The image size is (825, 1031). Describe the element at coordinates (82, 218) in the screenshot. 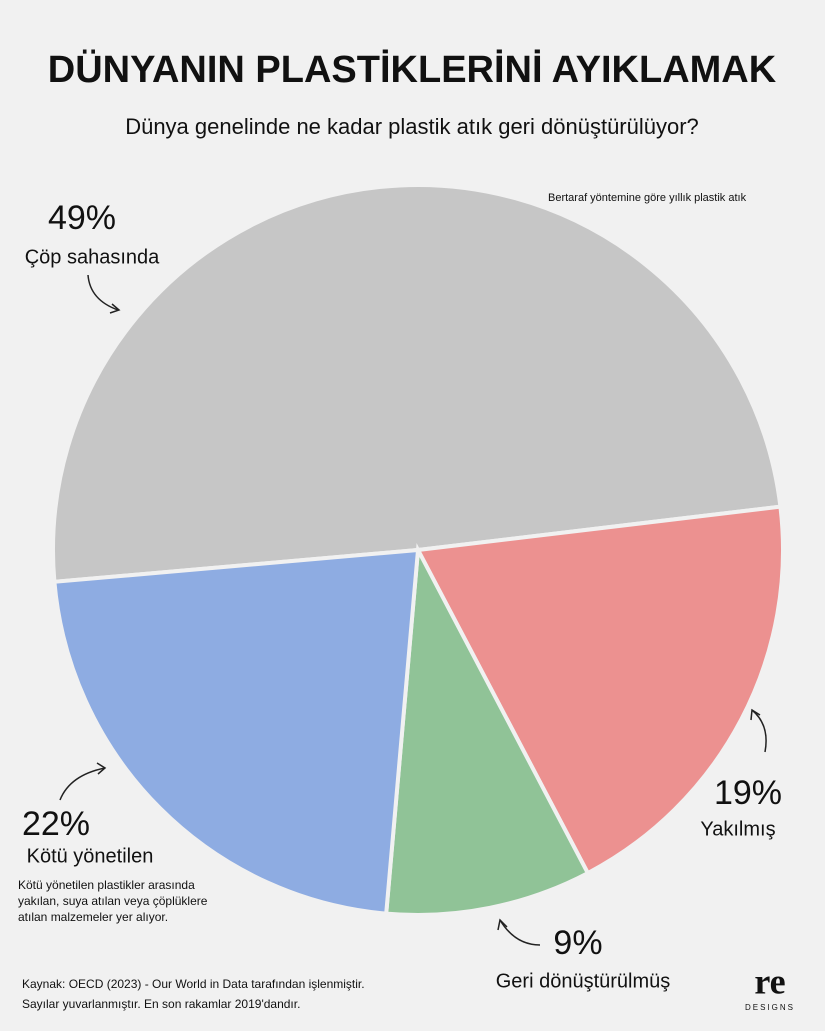

I see `value-label: 49%` at that location.